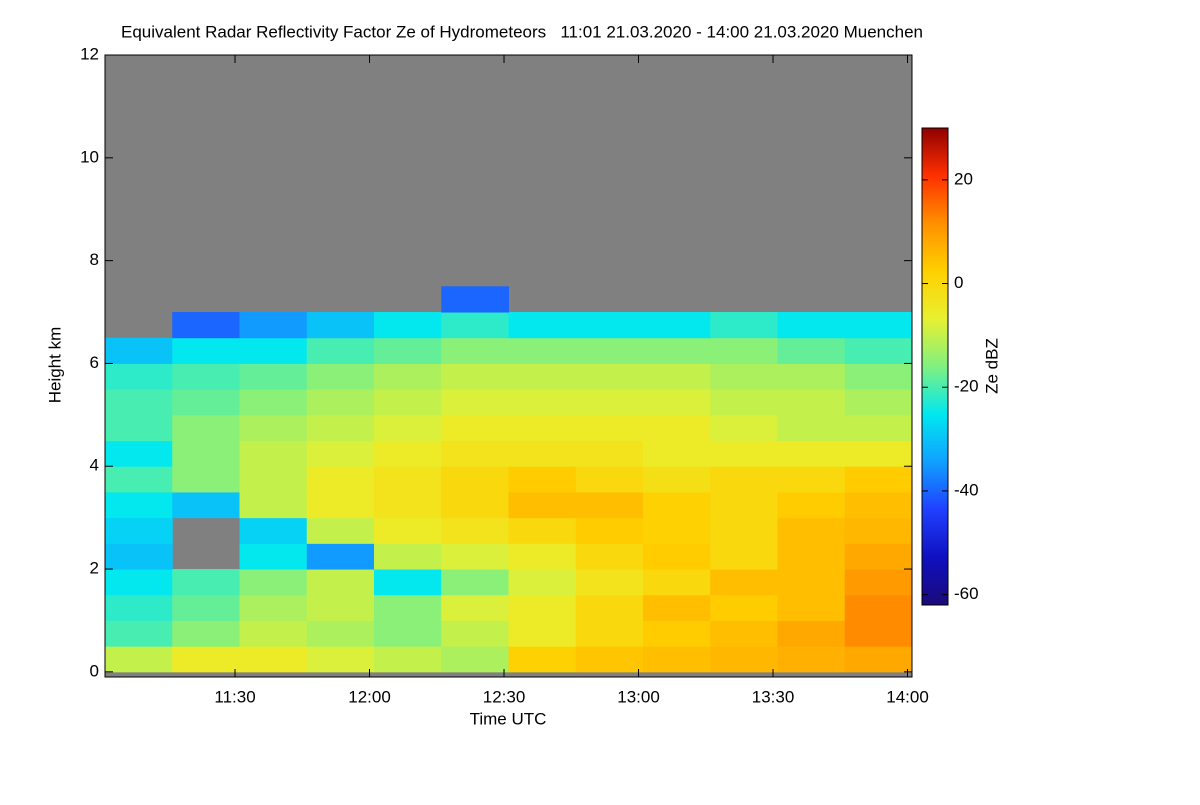 This screenshot has height=805, width=1200. What do you see at coordinates (508, 718) in the screenshot?
I see `x-axis-label: Time UTC` at bounding box center [508, 718].